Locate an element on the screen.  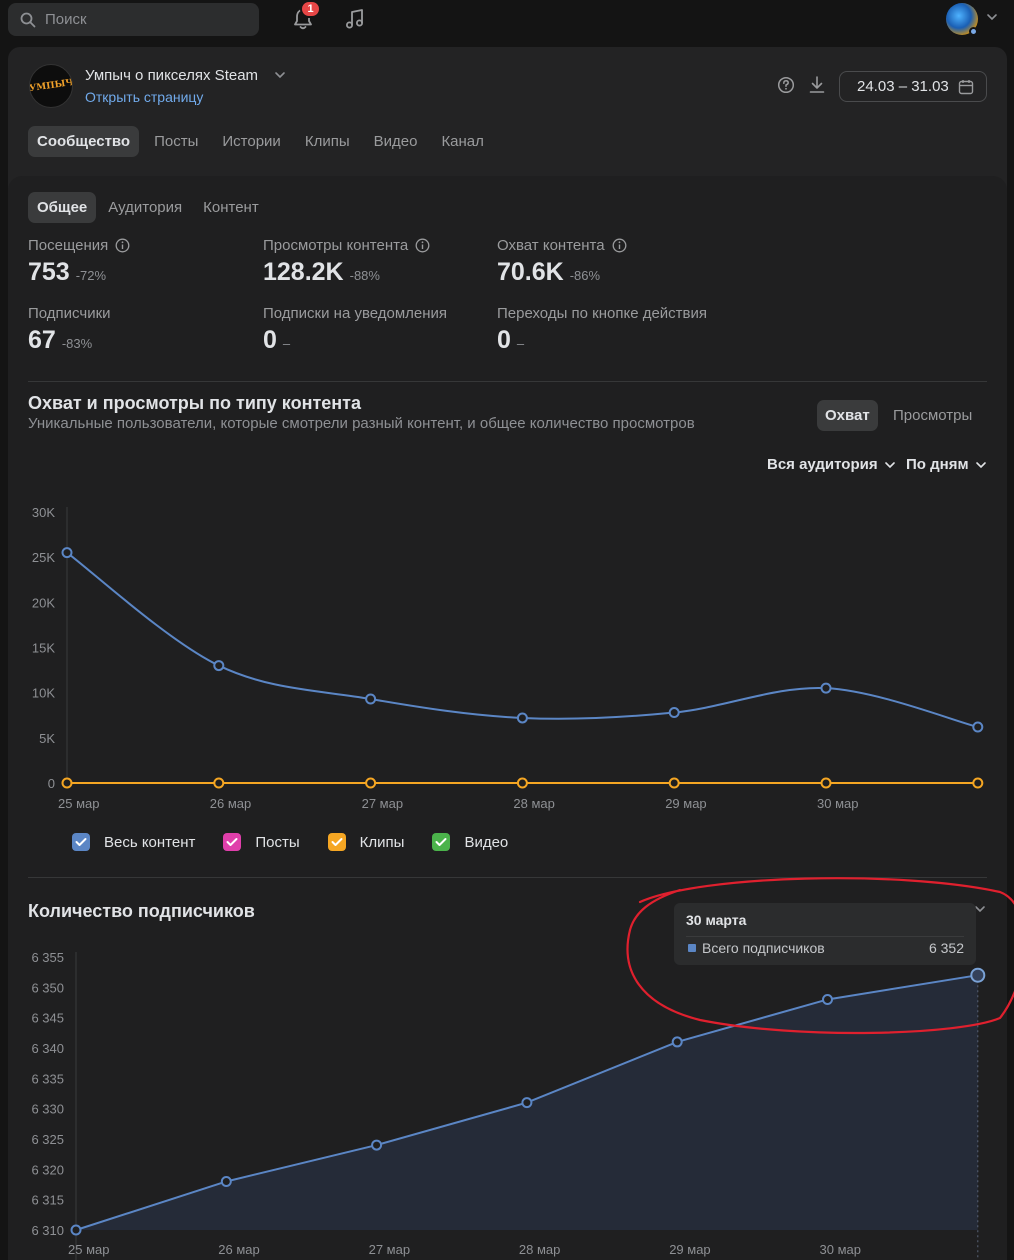
tab-general: Общее is located at coordinates (62, 207).